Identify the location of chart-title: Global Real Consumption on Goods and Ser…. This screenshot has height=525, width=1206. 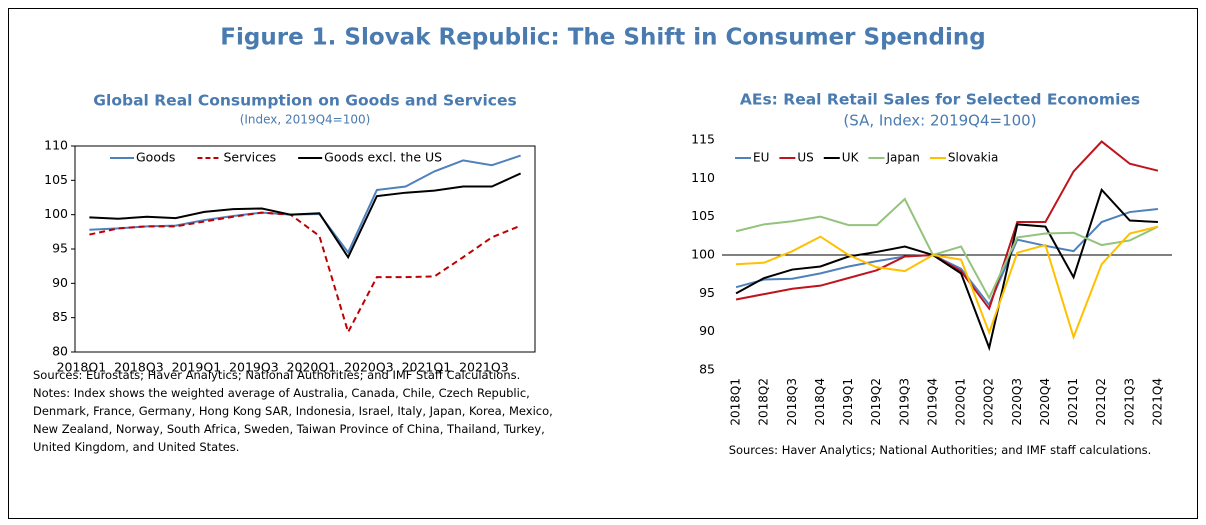
(304, 101).